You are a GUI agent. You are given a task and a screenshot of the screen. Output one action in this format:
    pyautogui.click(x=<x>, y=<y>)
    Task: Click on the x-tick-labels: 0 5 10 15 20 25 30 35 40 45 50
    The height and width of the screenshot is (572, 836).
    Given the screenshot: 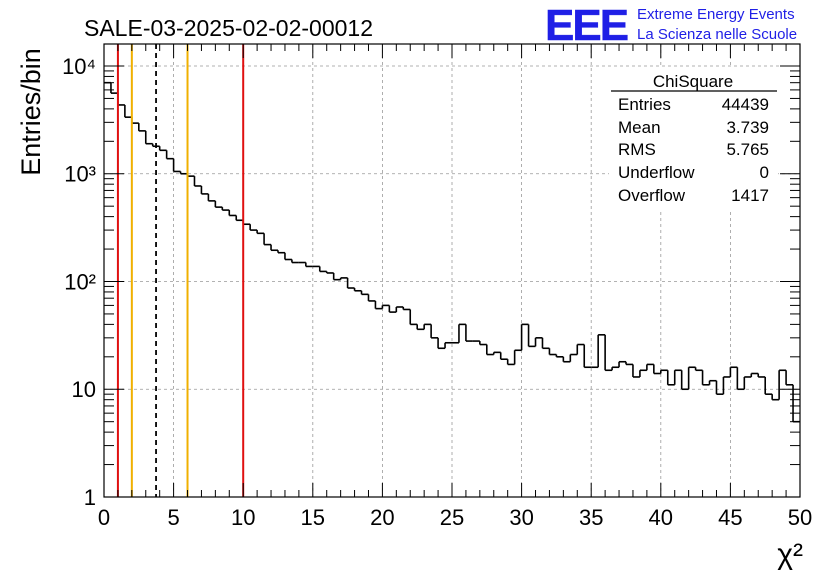 What is the action you would take?
    pyautogui.click(x=455, y=517)
    